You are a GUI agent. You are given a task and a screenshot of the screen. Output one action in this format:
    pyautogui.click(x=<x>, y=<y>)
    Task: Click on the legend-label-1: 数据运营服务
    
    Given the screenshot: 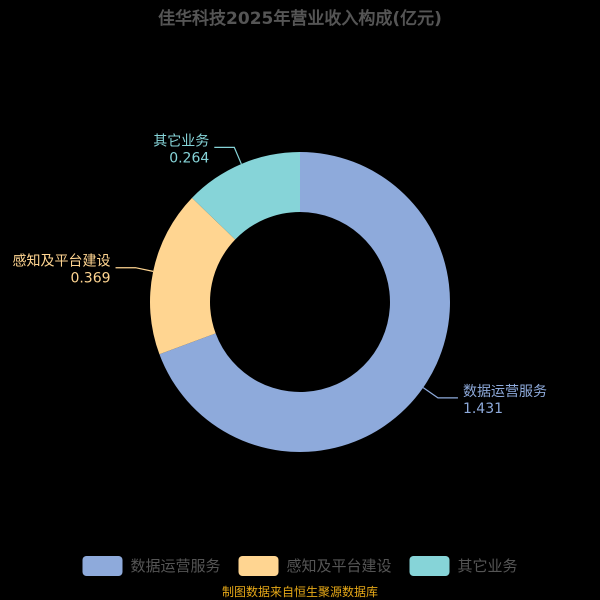 What is the action you would take?
    pyautogui.click(x=176, y=566)
    